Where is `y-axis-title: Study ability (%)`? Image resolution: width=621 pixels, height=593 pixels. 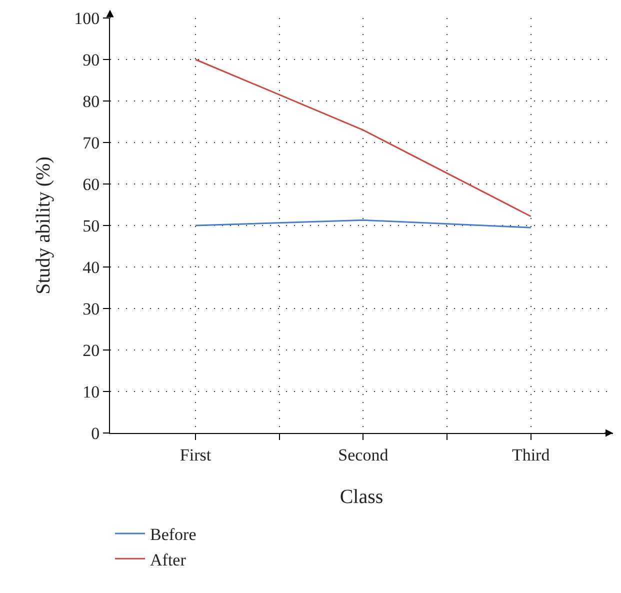
y-axis-title: Study ability (%) is located at coordinates (43, 225).